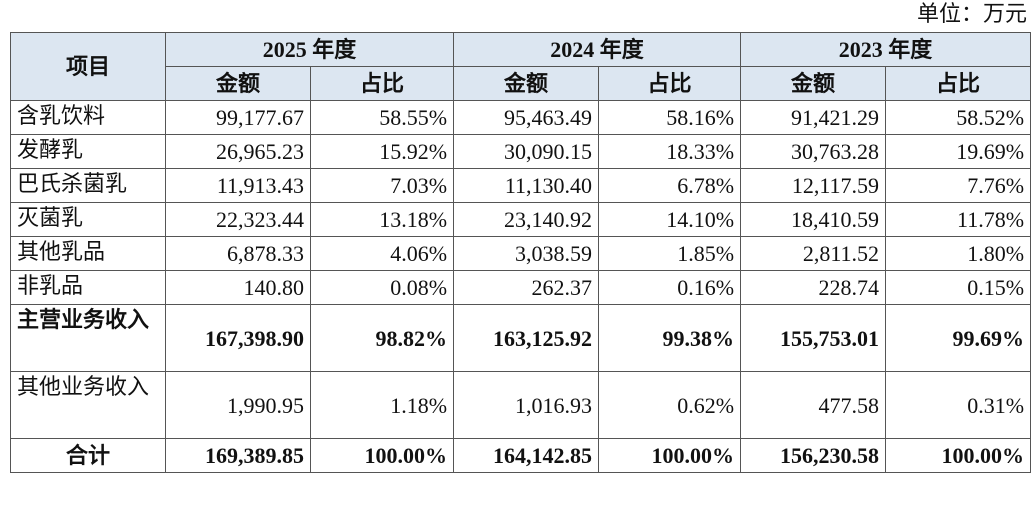  What do you see at coordinates (238, 338) in the screenshot?
I see `cell-value: 167,398.90` at bounding box center [238, 338].